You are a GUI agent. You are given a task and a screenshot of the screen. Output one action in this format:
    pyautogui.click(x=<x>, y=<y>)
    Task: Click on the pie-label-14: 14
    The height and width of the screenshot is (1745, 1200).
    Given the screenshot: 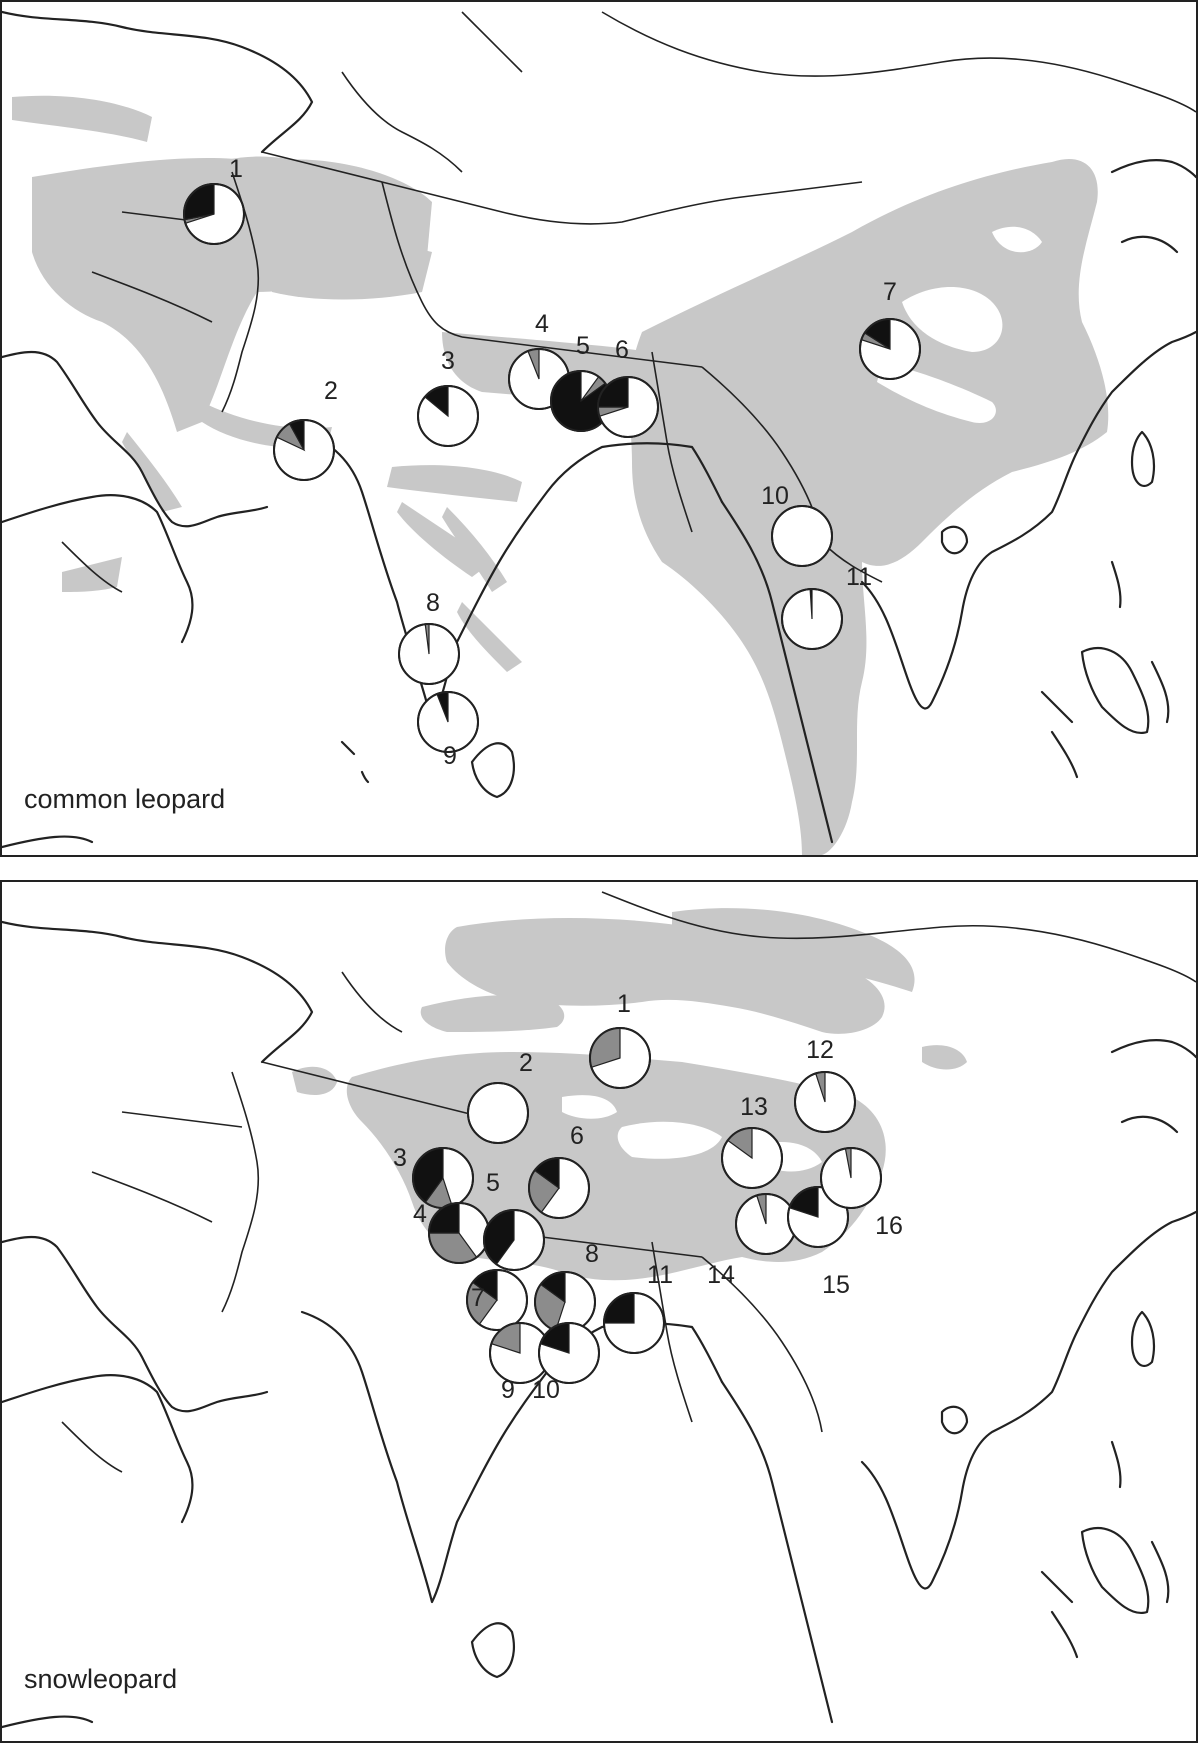 What is the action you would take?
    pyautogui.click(x=721, y=1275)
    